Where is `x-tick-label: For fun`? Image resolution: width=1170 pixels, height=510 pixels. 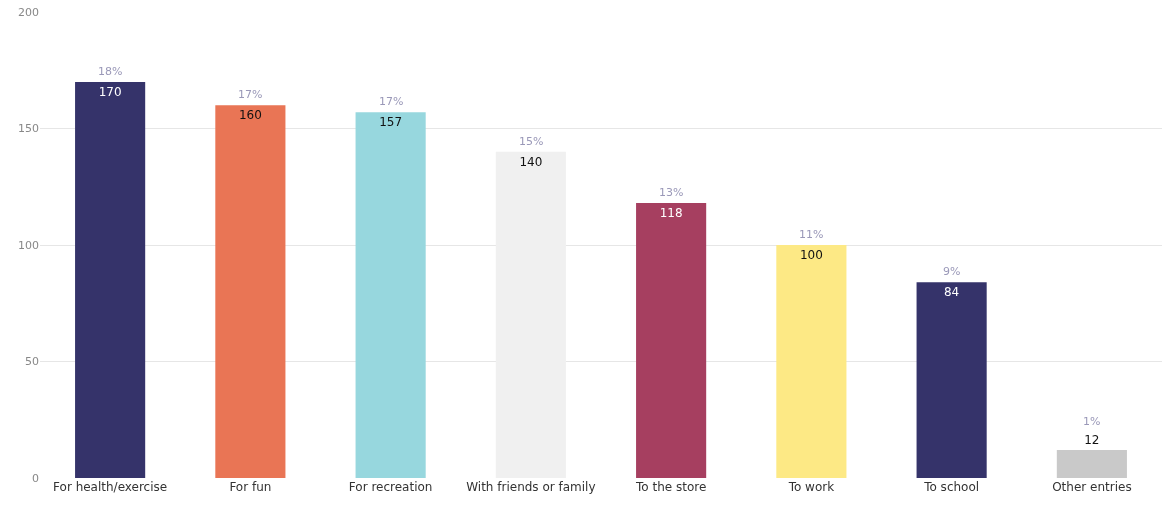 x-tick-label: For fun is located at coordinates (250, 487).